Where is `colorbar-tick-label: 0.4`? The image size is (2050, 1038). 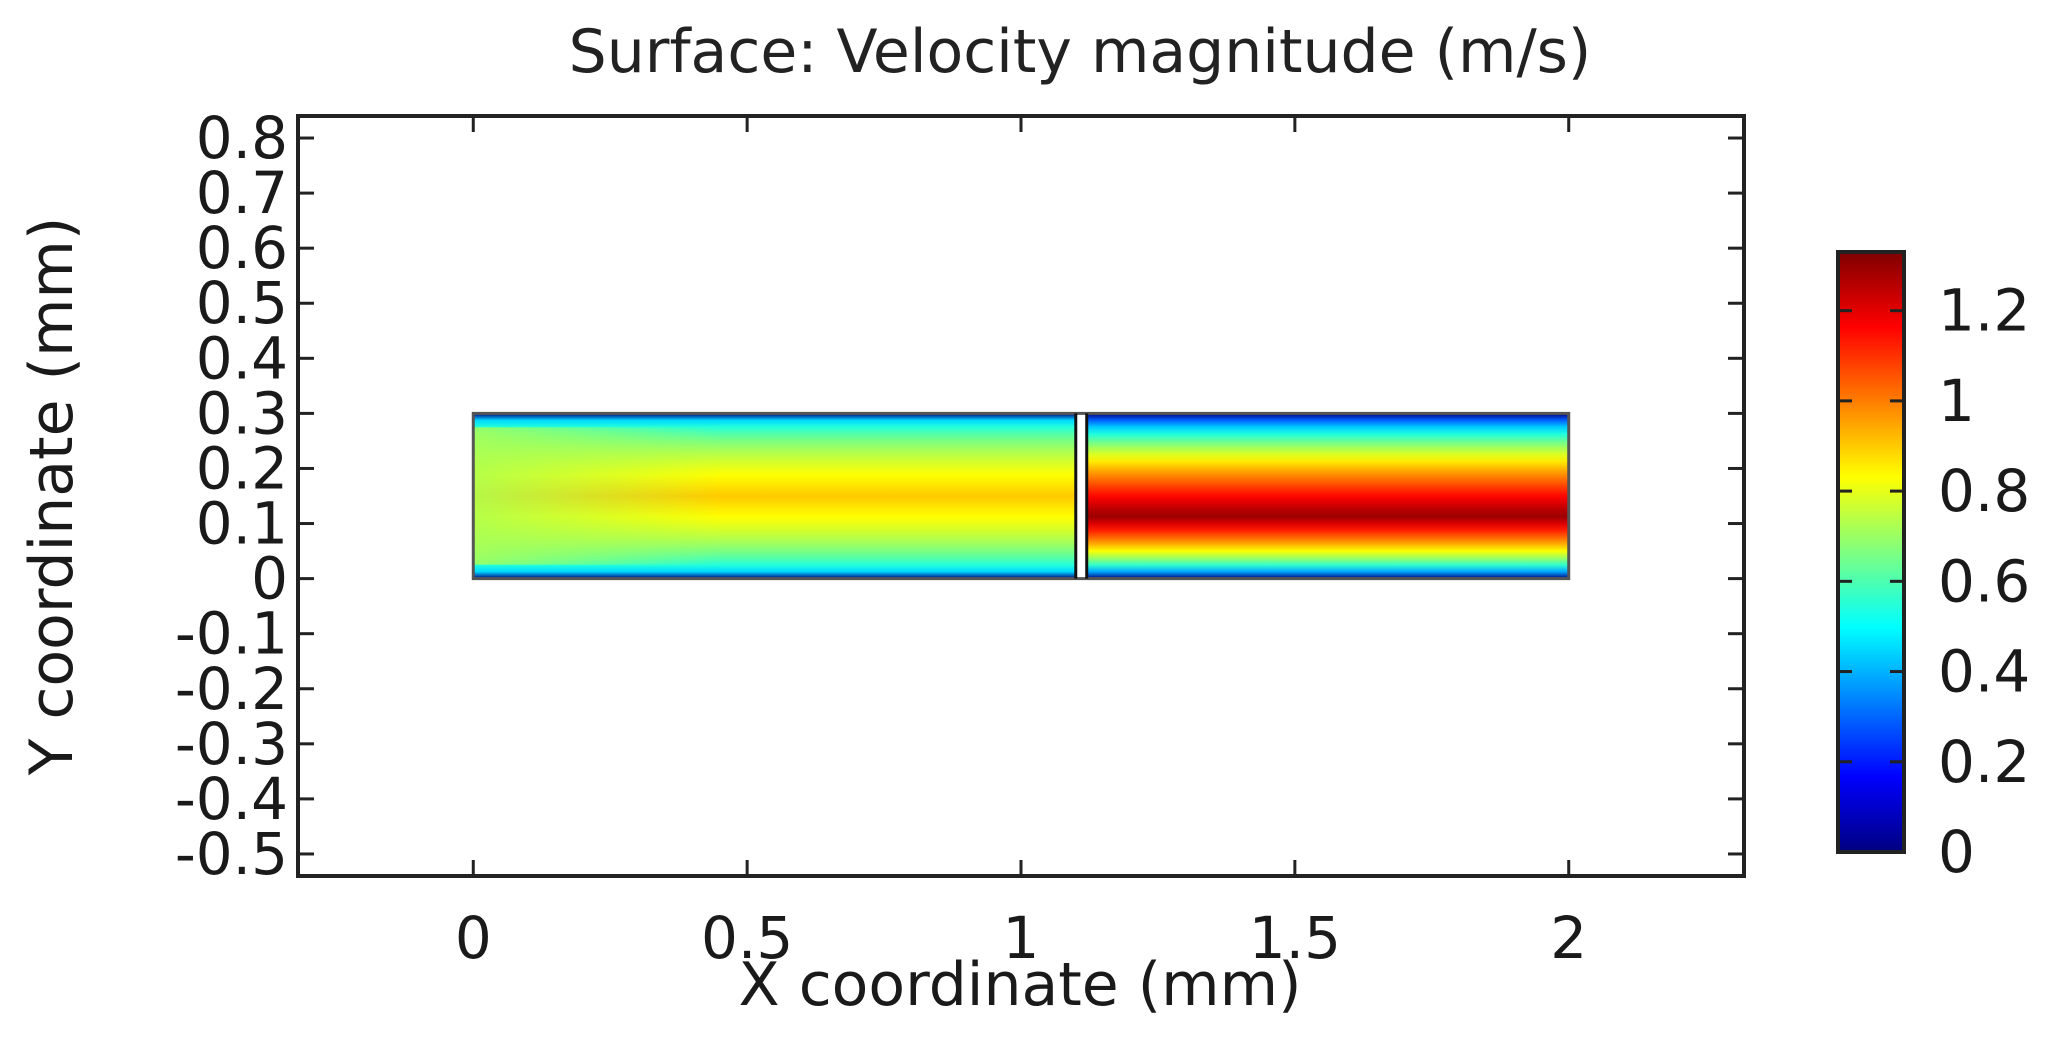 colorbar-tick-label: 0.4 is located at coordinates (1984, 672).